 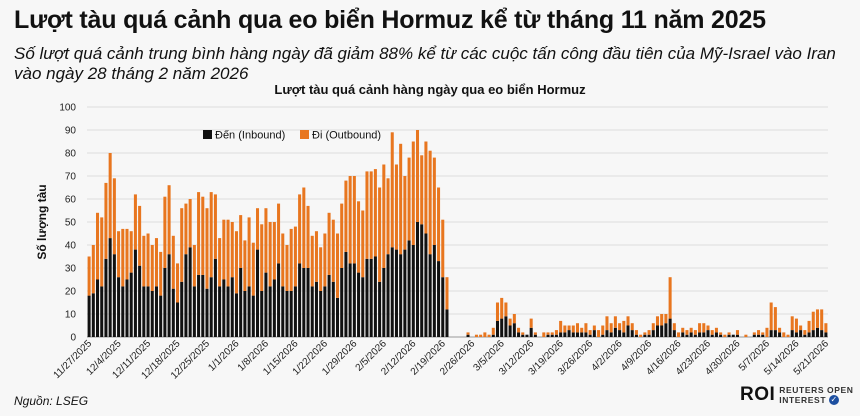 I want to click on logo-subtitle: REUTERS OPEN INTEREST ✓, so click(x=816, y=395).